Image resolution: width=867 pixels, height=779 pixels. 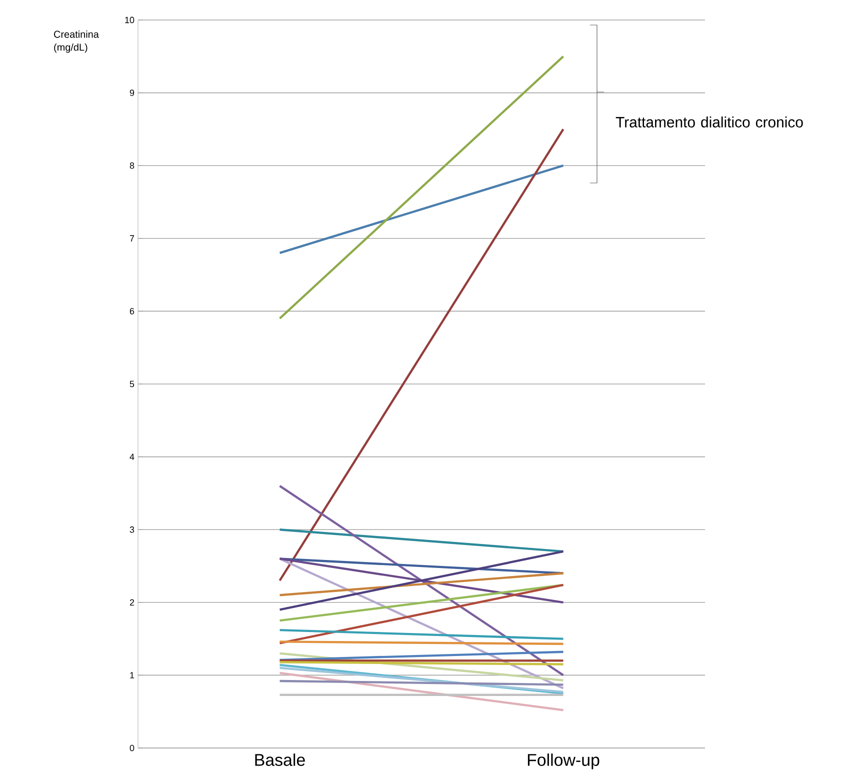 I want to click on y-tick-label: 3, so click(x=132, y=529).